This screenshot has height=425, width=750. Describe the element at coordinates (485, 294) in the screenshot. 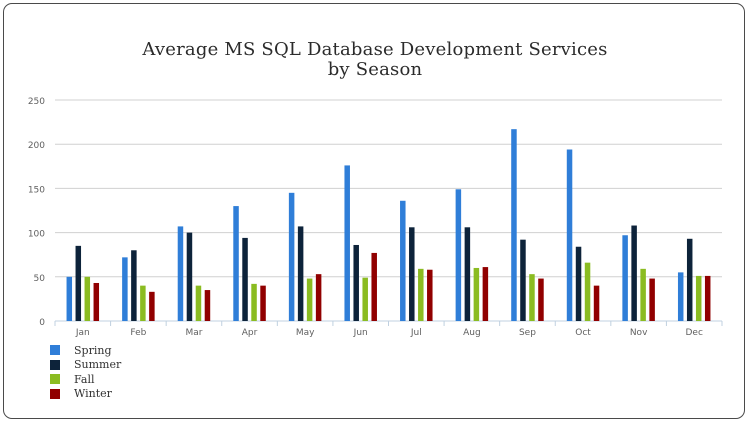

I see `bar-winter-aug` at that location.